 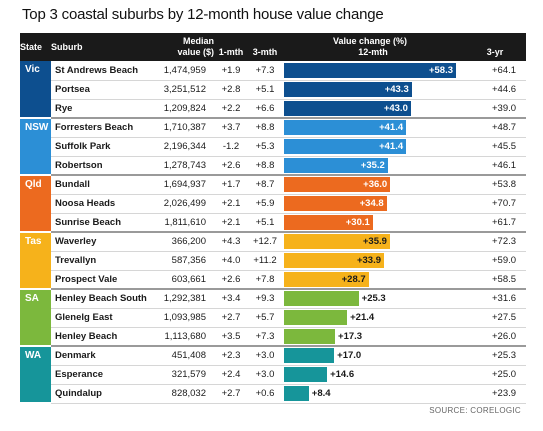 I want to click on suburb-cell: Prospect Vale, so click(x=101, y=280).